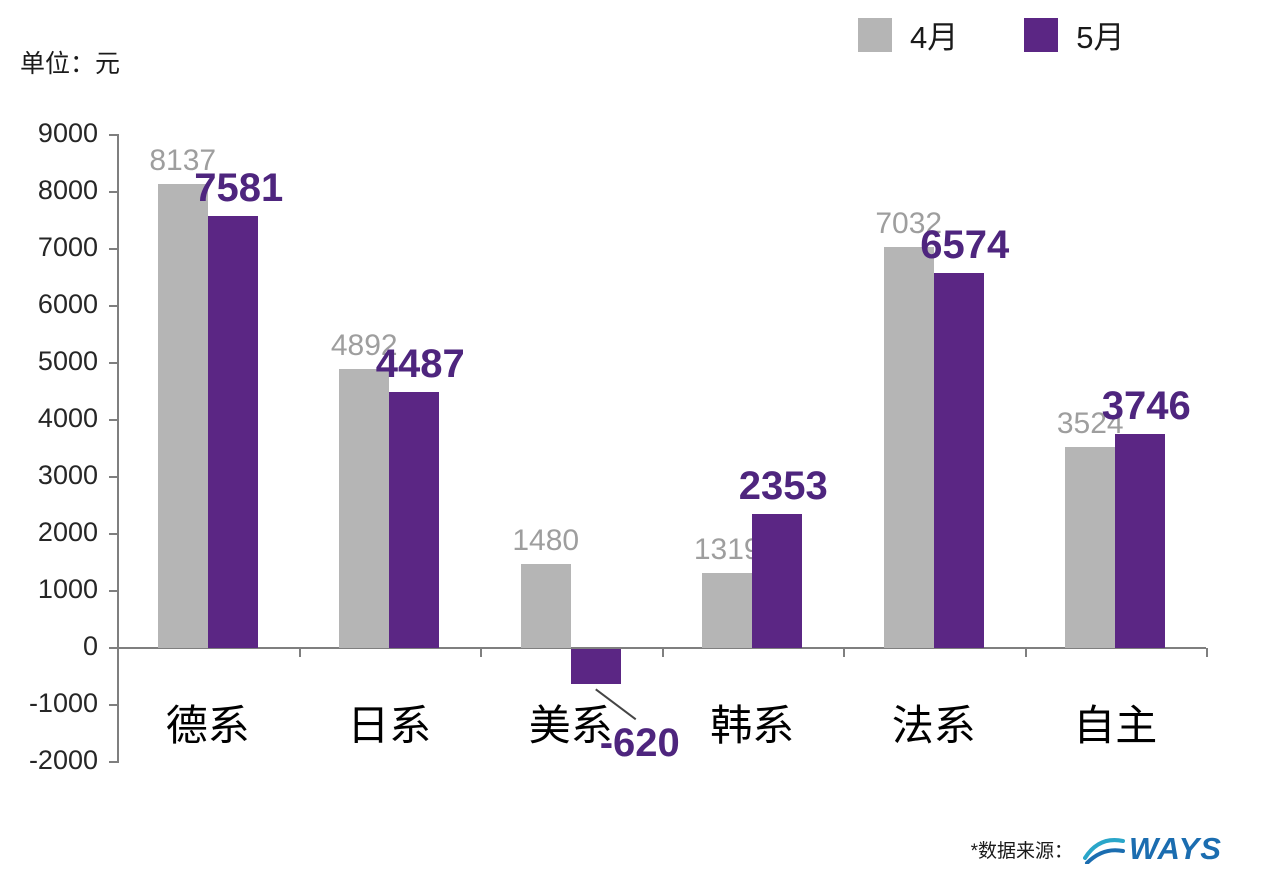 The image size is (1280, 883). What do you see at coordinates (783, 485) in the screenshot?
I see `value-label-may-3: 2353` at bounding box center [783, 485].